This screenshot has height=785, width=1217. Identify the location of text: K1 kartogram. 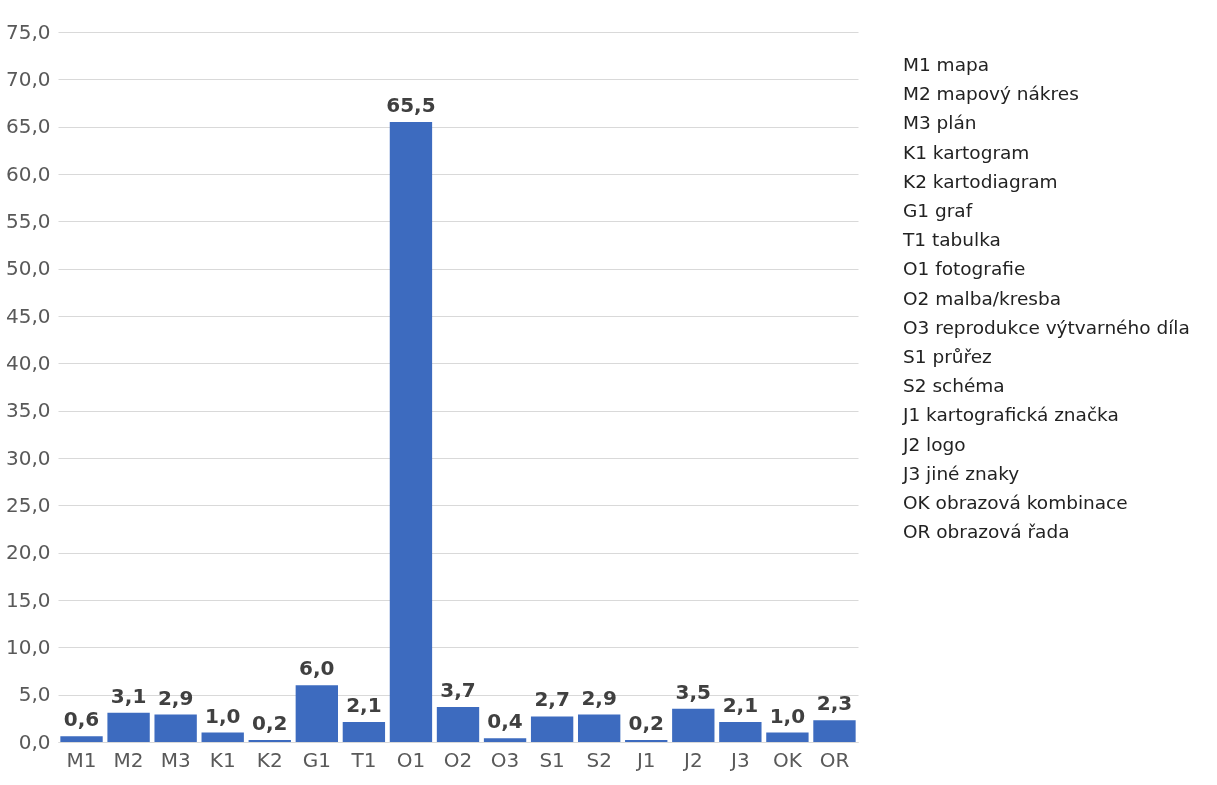
(967, 152).